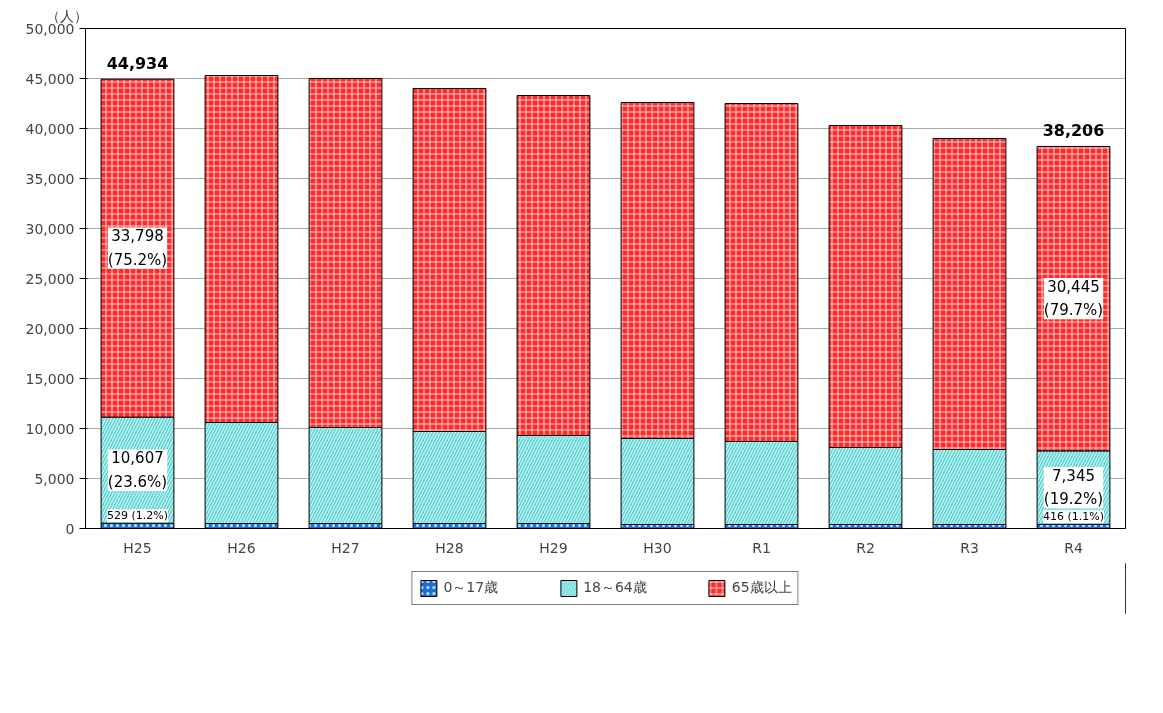 The image size is (1163, 713). What do you see at coordinates (66, 15) in the screenshot?
I see `y-axis-title: （人）` at bounding box center [66, 15].